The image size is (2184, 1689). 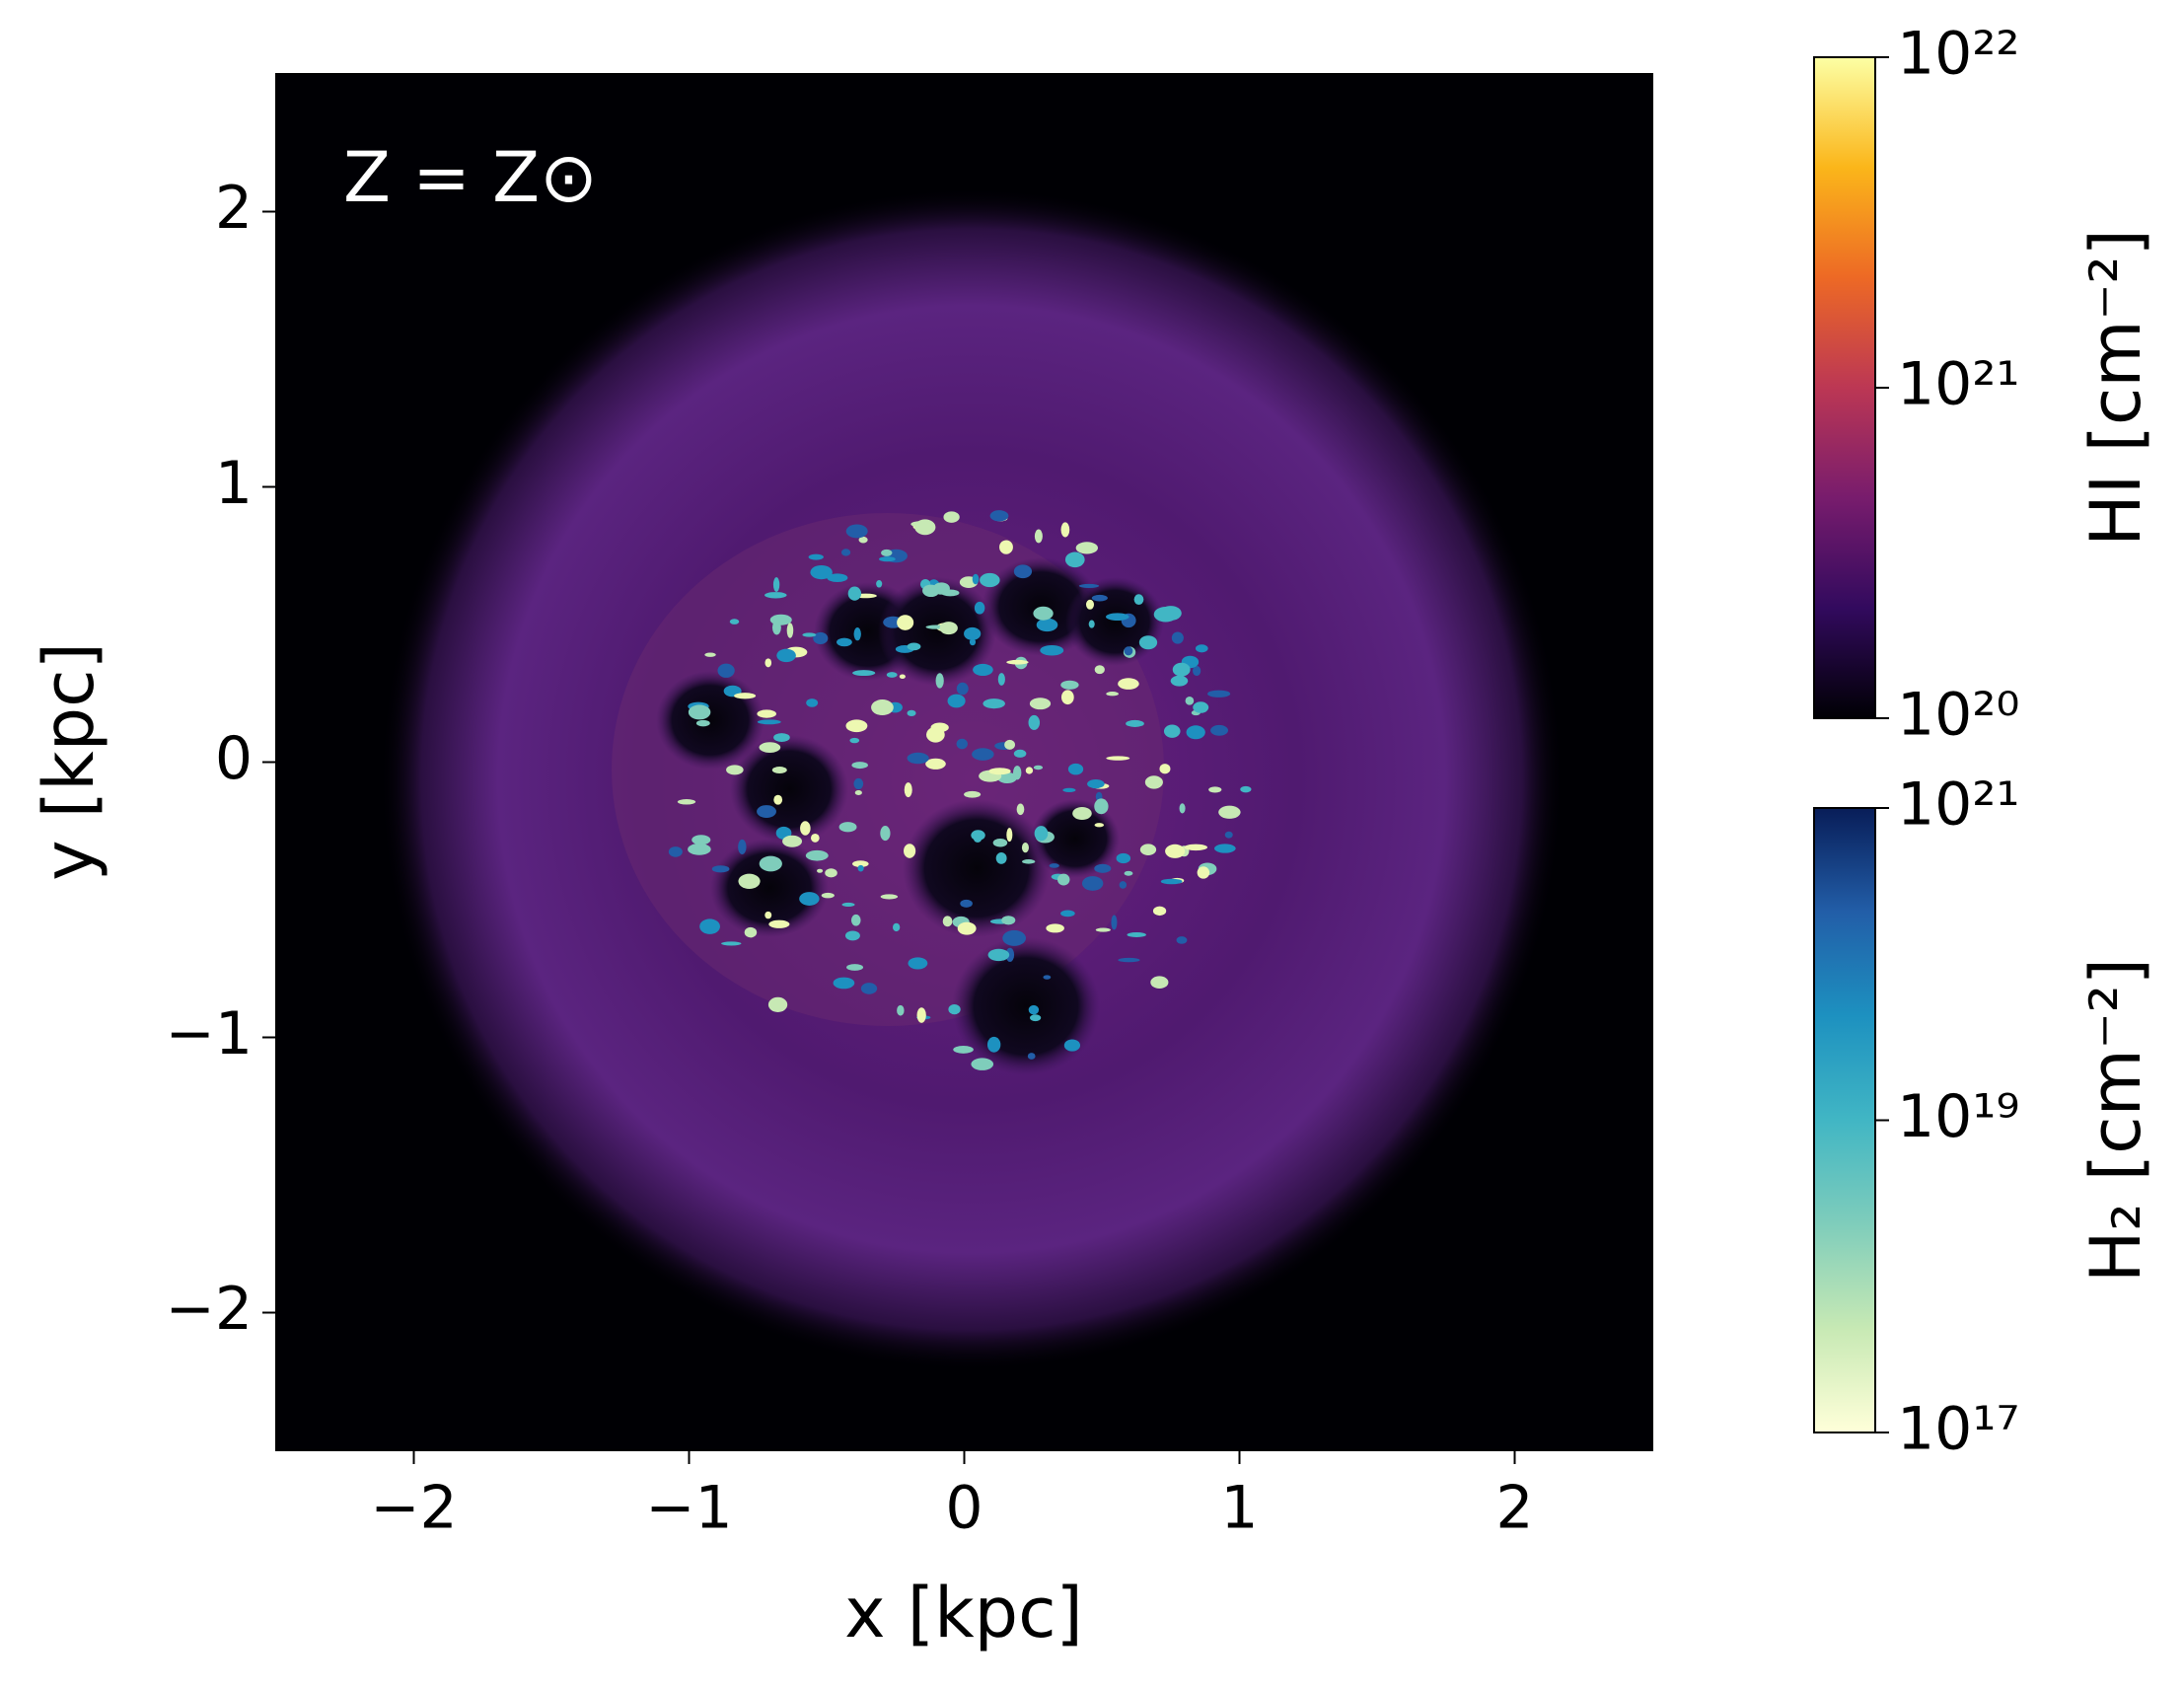 What do you see at coordinates (1958, 55) in the screenshot?
I see `colorbar-tick-label: 10²²` at bounding box center [1958, 55].